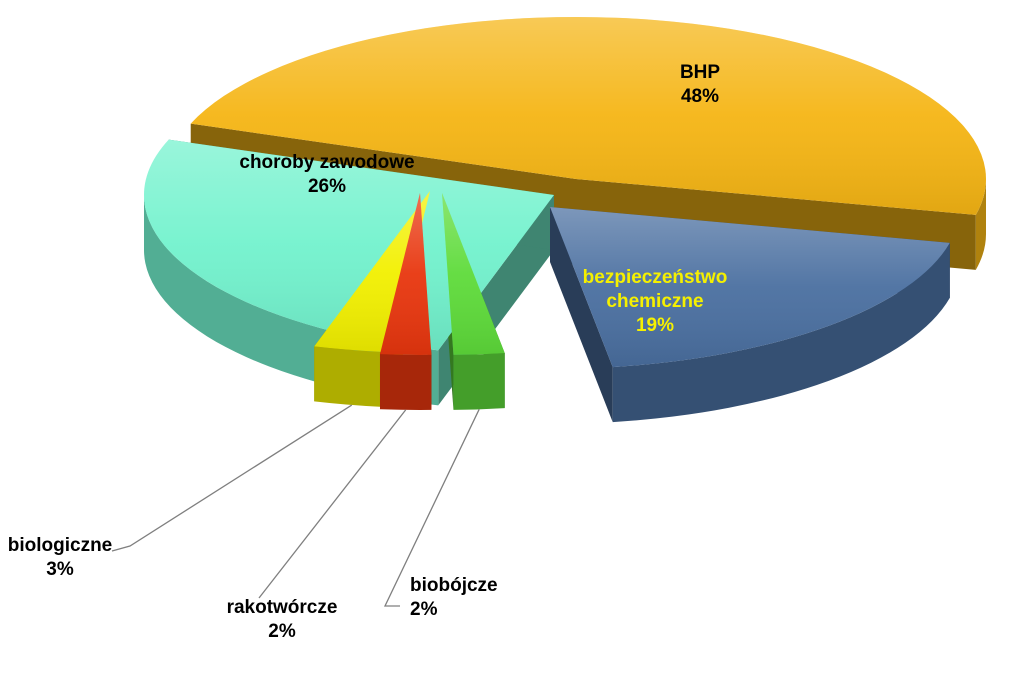  I want to click on label-bezpiecze-stwo-chemiczne: bezpieczeństwo chemiczne 19%, so click(655, 301).